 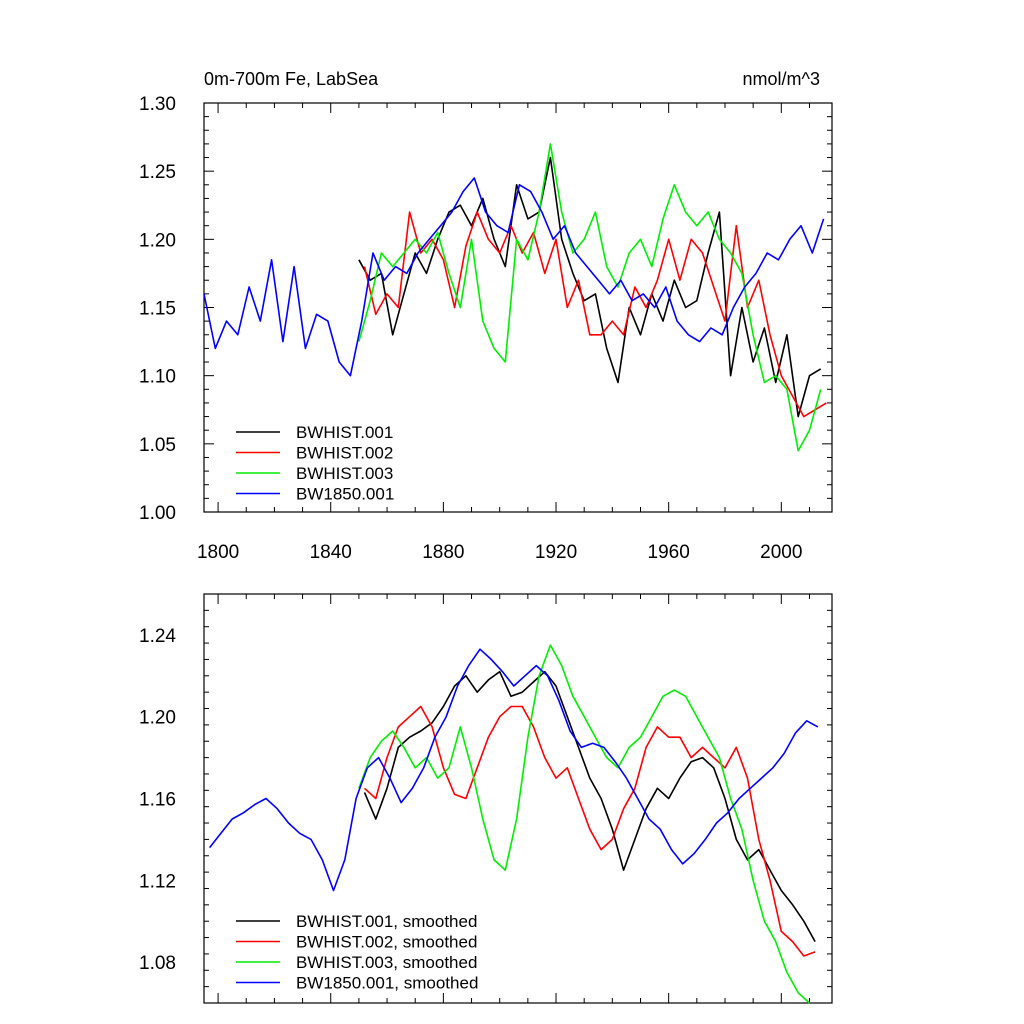 I want to click on y-tick-label: 1.25, so click(x=157, y=172).